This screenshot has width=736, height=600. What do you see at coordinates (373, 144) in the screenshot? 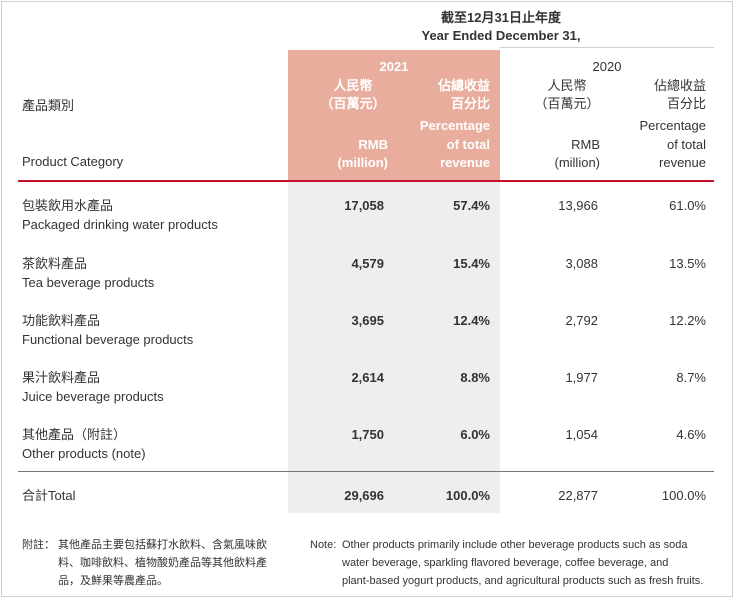
I see `col-2021-rmb-en-1: RMB` at bounding box center [373, 144].